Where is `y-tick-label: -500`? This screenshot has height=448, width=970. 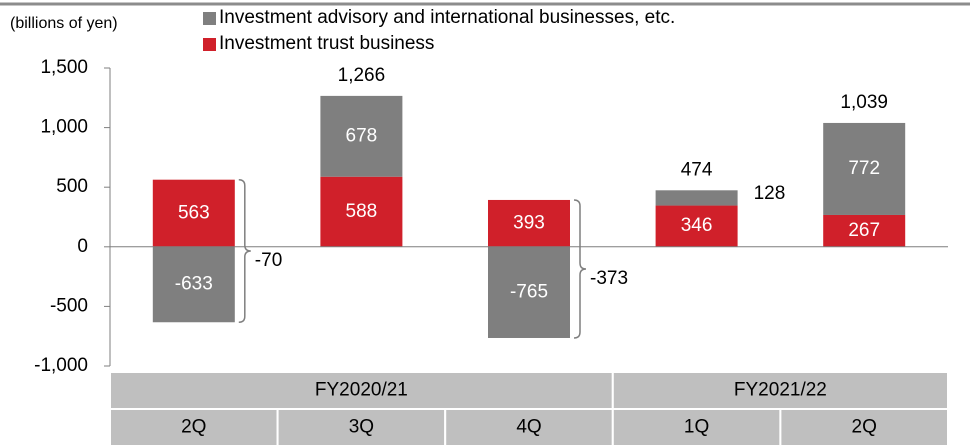
y-tick-label: -500 is located at coordinates (69, 305).